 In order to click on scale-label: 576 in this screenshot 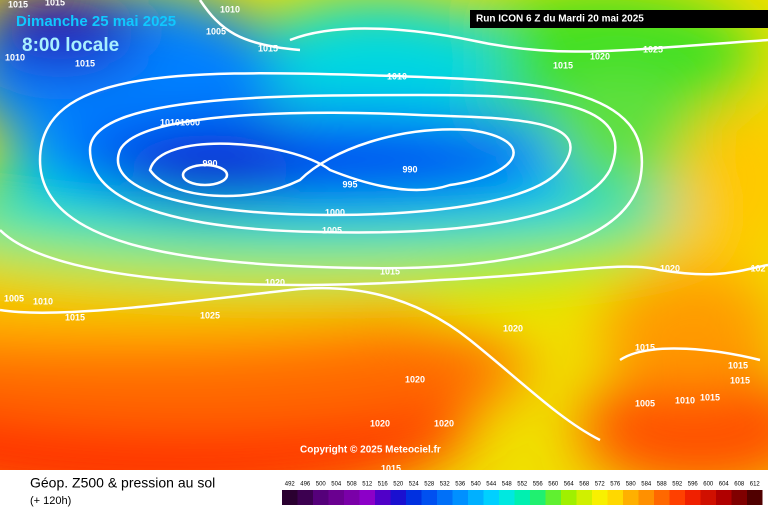, I will do `click(615, 485)`.